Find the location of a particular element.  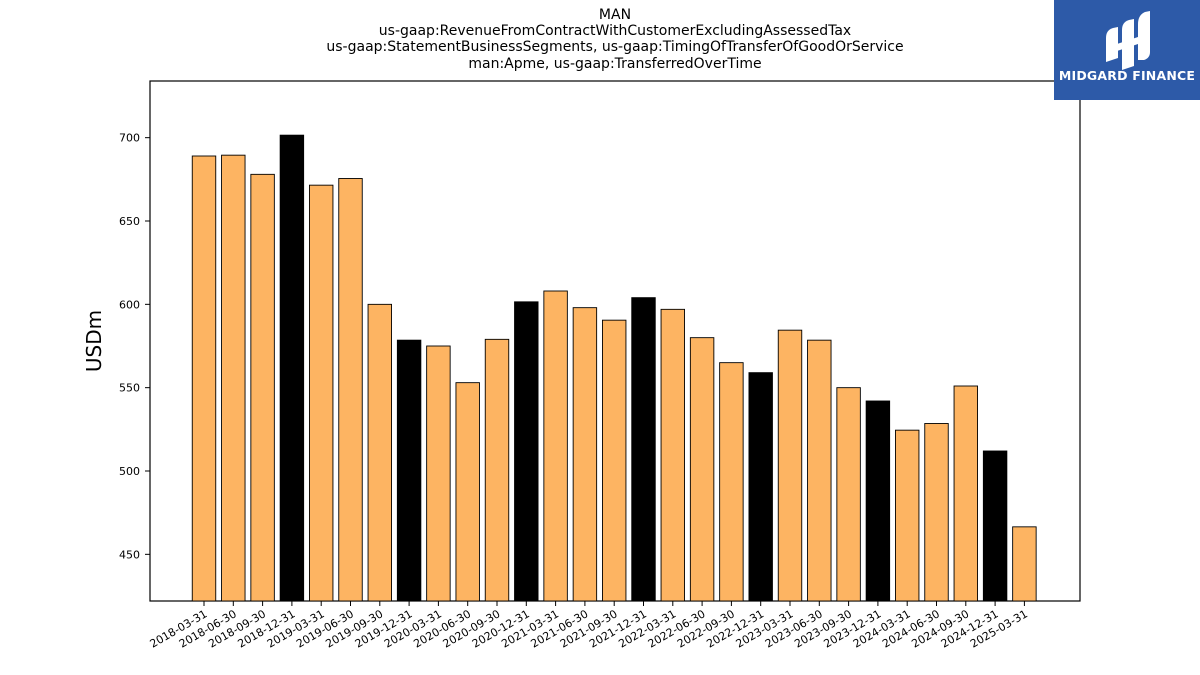

chart-title-line-4: man:Apme, us-gaap:TransferredOverTime is located at coordinates (615, 64).